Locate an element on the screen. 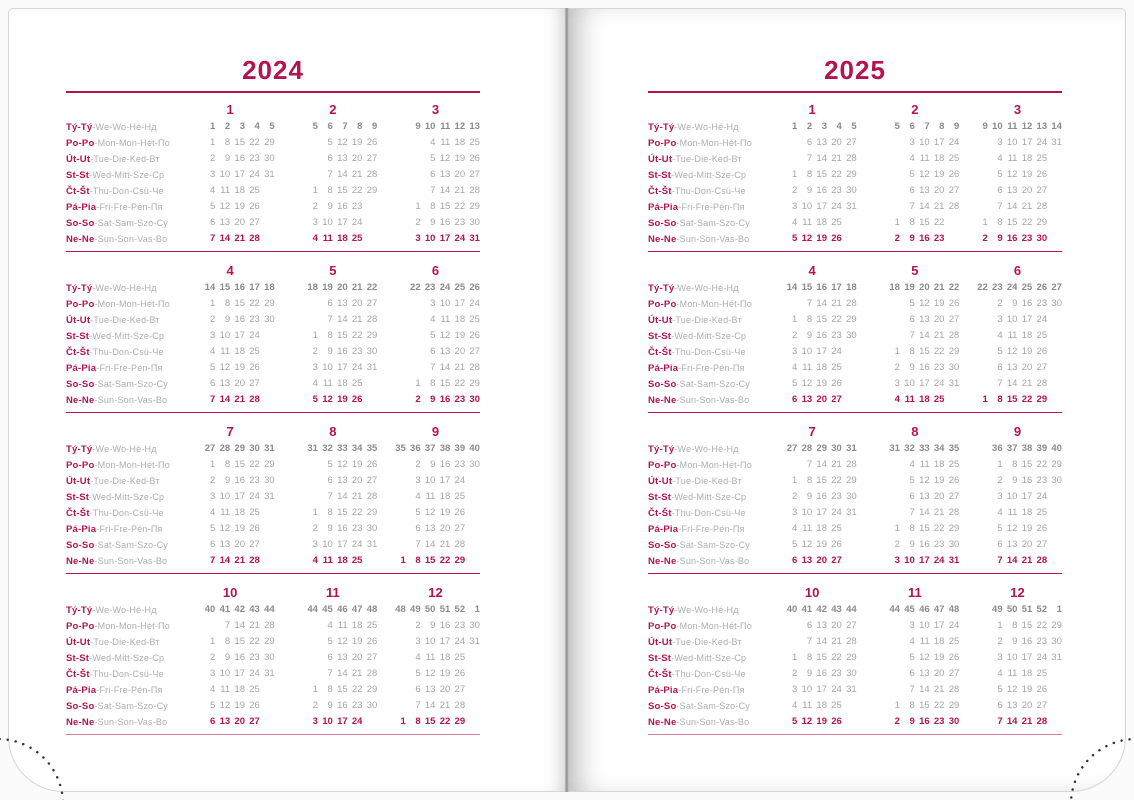 This screenshot has height=800, width=1134. week-number-cell: 39 is located at coordinates (460, 448).